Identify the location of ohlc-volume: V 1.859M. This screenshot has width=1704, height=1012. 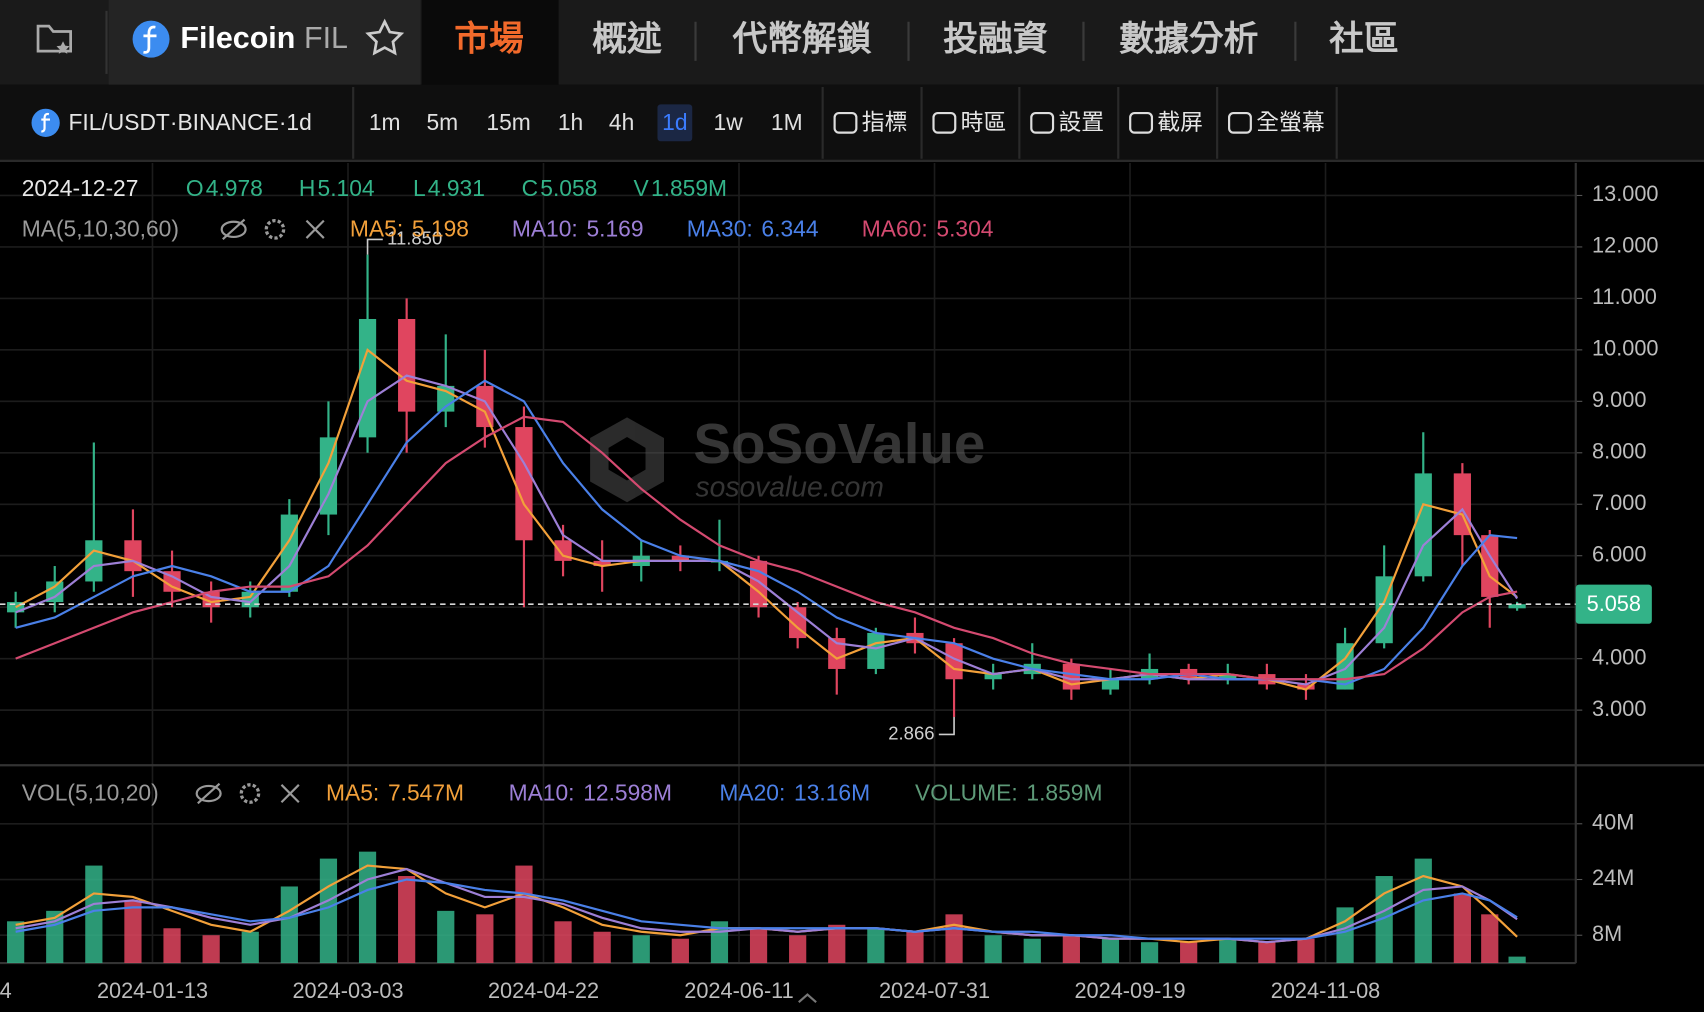
(680, 188).